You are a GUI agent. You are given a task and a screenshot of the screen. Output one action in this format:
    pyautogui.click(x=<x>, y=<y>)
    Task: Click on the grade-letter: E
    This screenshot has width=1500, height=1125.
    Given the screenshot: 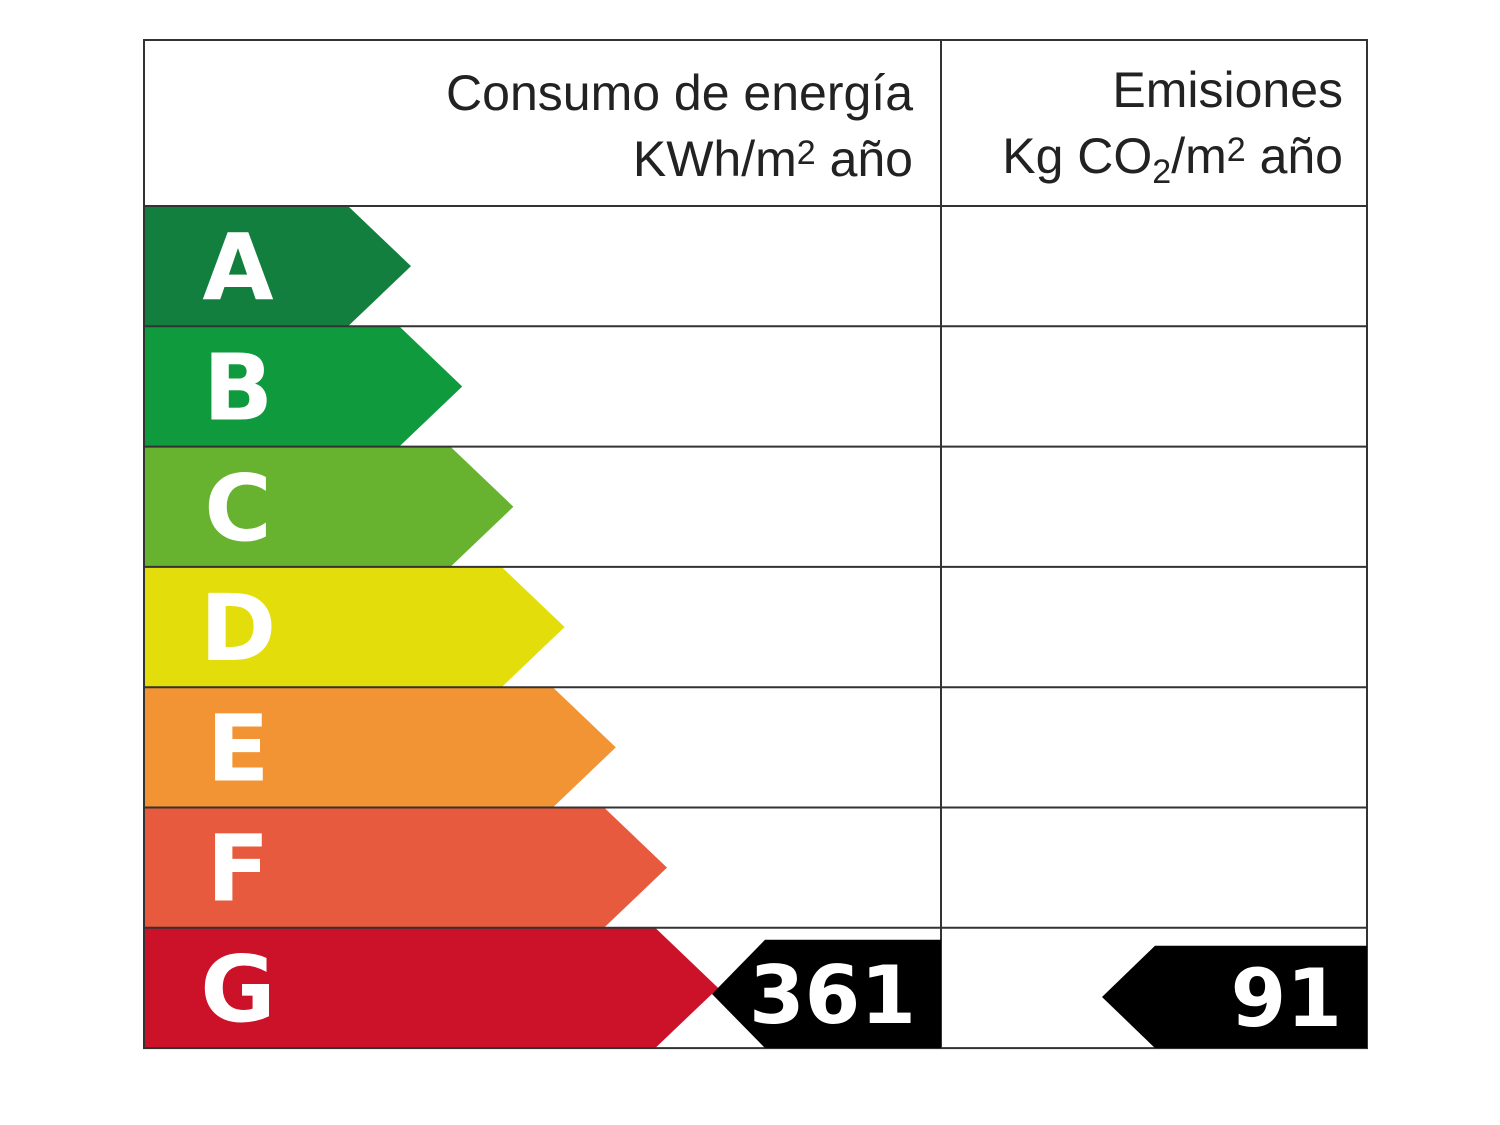 What is the action you would take?
    pyautogui.click(x=238, y=748)
    